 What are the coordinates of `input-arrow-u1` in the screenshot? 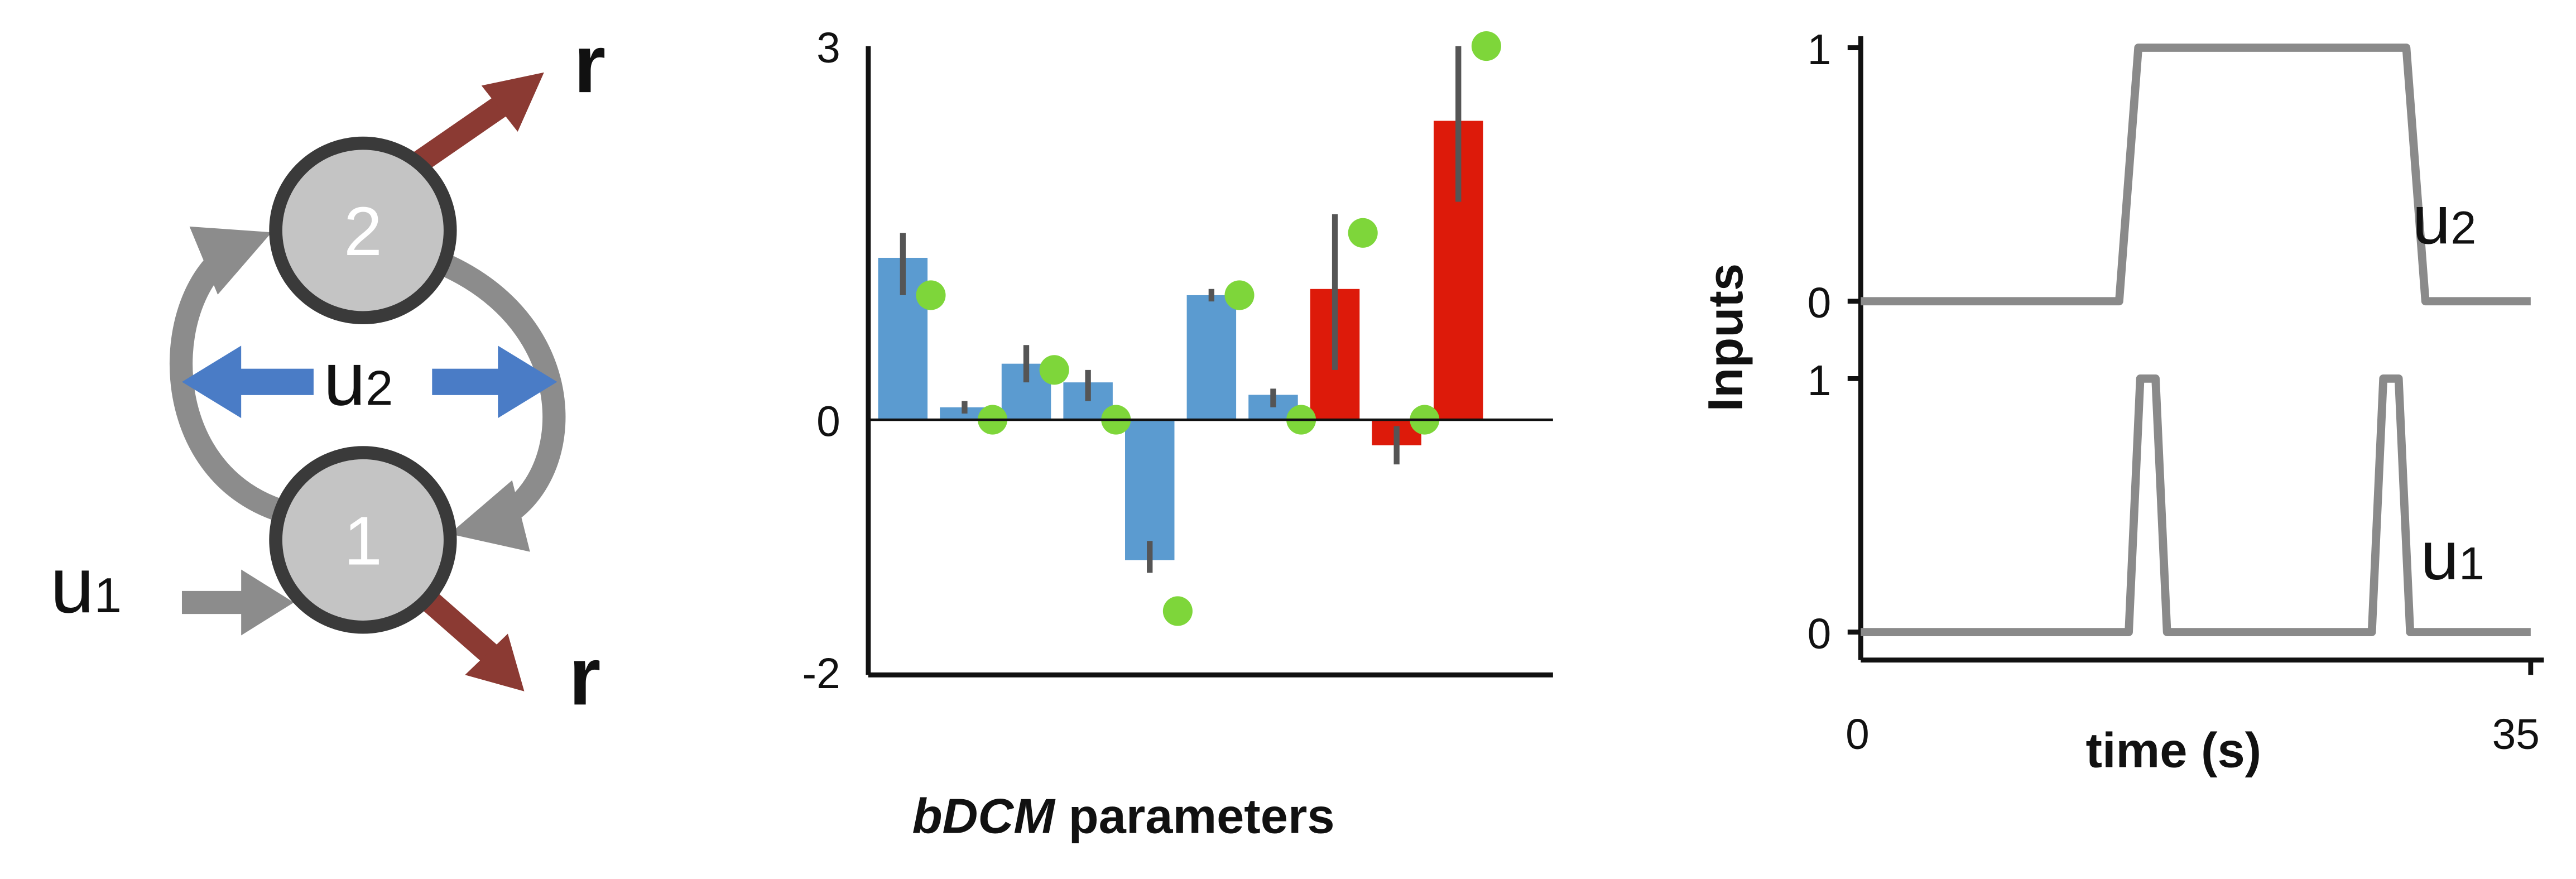 It's located at (237, 602).